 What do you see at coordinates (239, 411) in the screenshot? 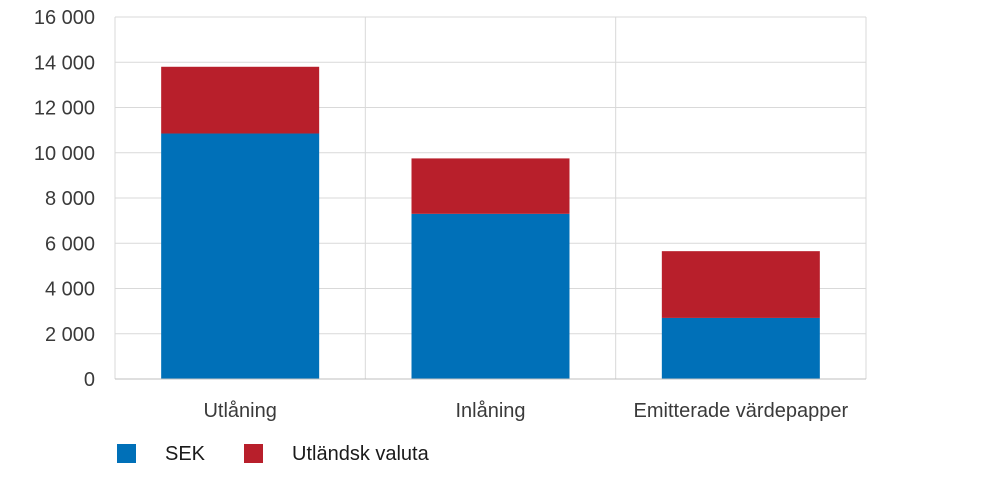
I see `x-category-label: Utlåning` at bounding box center [239, 411].